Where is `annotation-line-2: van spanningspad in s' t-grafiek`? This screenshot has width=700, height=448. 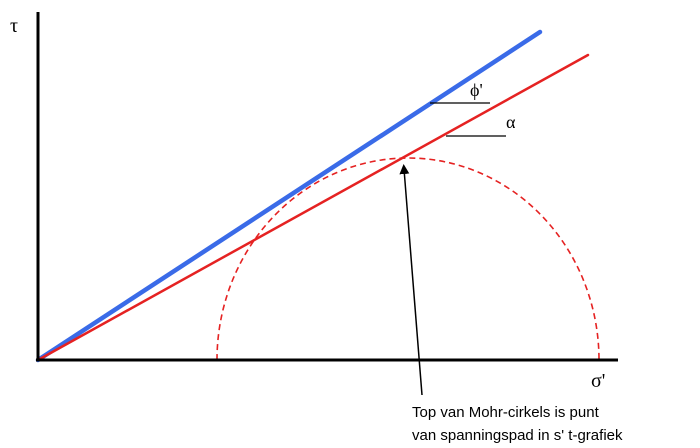 annotation-line-2: van spanningspad in s' t-grafiek is located at coordinates (517, 435).